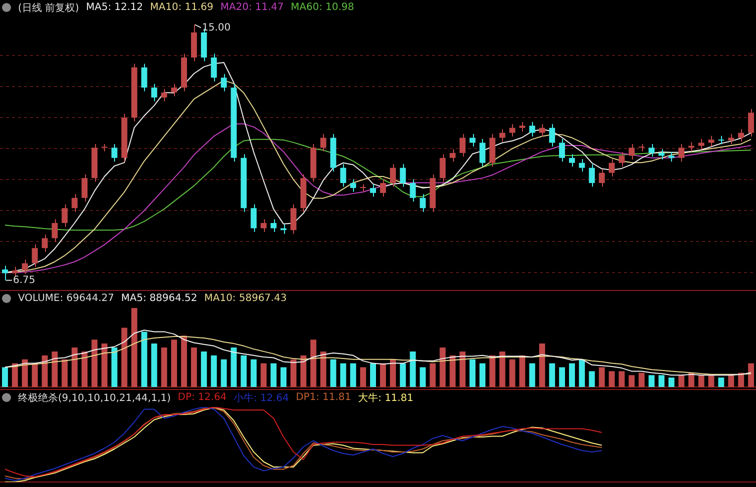 Image resolution: width=756 pixels, height=487 pixels. What do you see at coordinates (386, 398) in the screenshot?
I see `text: 大牛: 11.81` at bounding box center [386, 398].